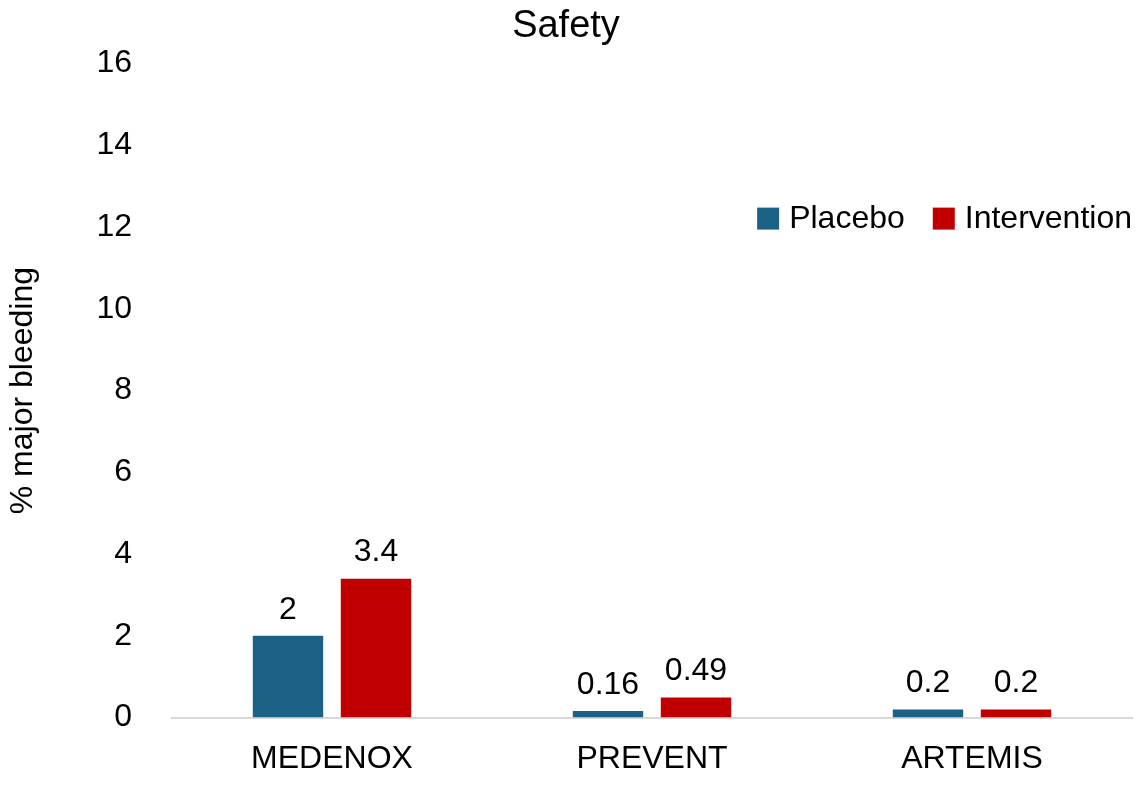 Image resolution: width=1140 pixels, height=800 pixels. Describe the element at coordinates (114, 306) in the screenshot. I see `y-tick-label: 10` at that location.